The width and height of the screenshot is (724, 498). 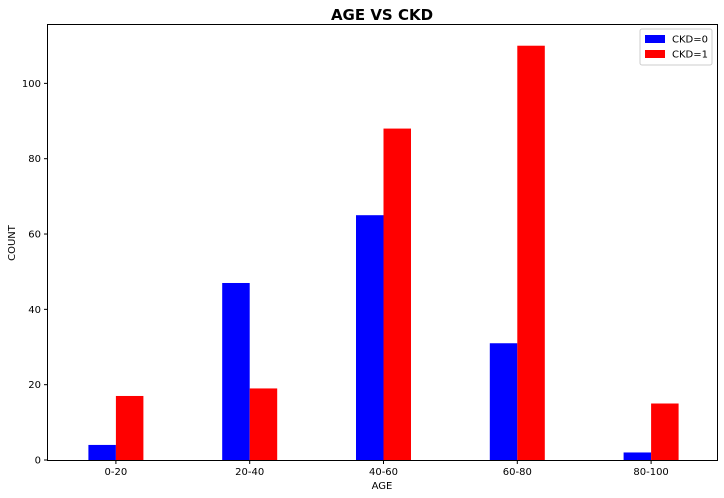 I want to click on y-tick-label: 60, so click(x=34, y=235).